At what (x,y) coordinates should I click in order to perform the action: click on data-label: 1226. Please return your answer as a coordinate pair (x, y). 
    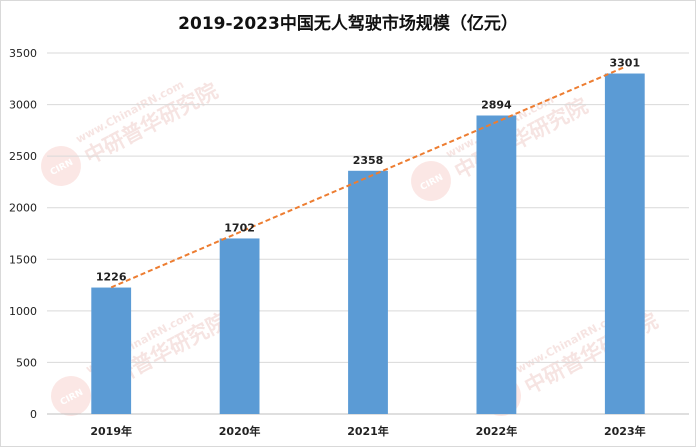
    Looking at the image, I should click on (111, 277).